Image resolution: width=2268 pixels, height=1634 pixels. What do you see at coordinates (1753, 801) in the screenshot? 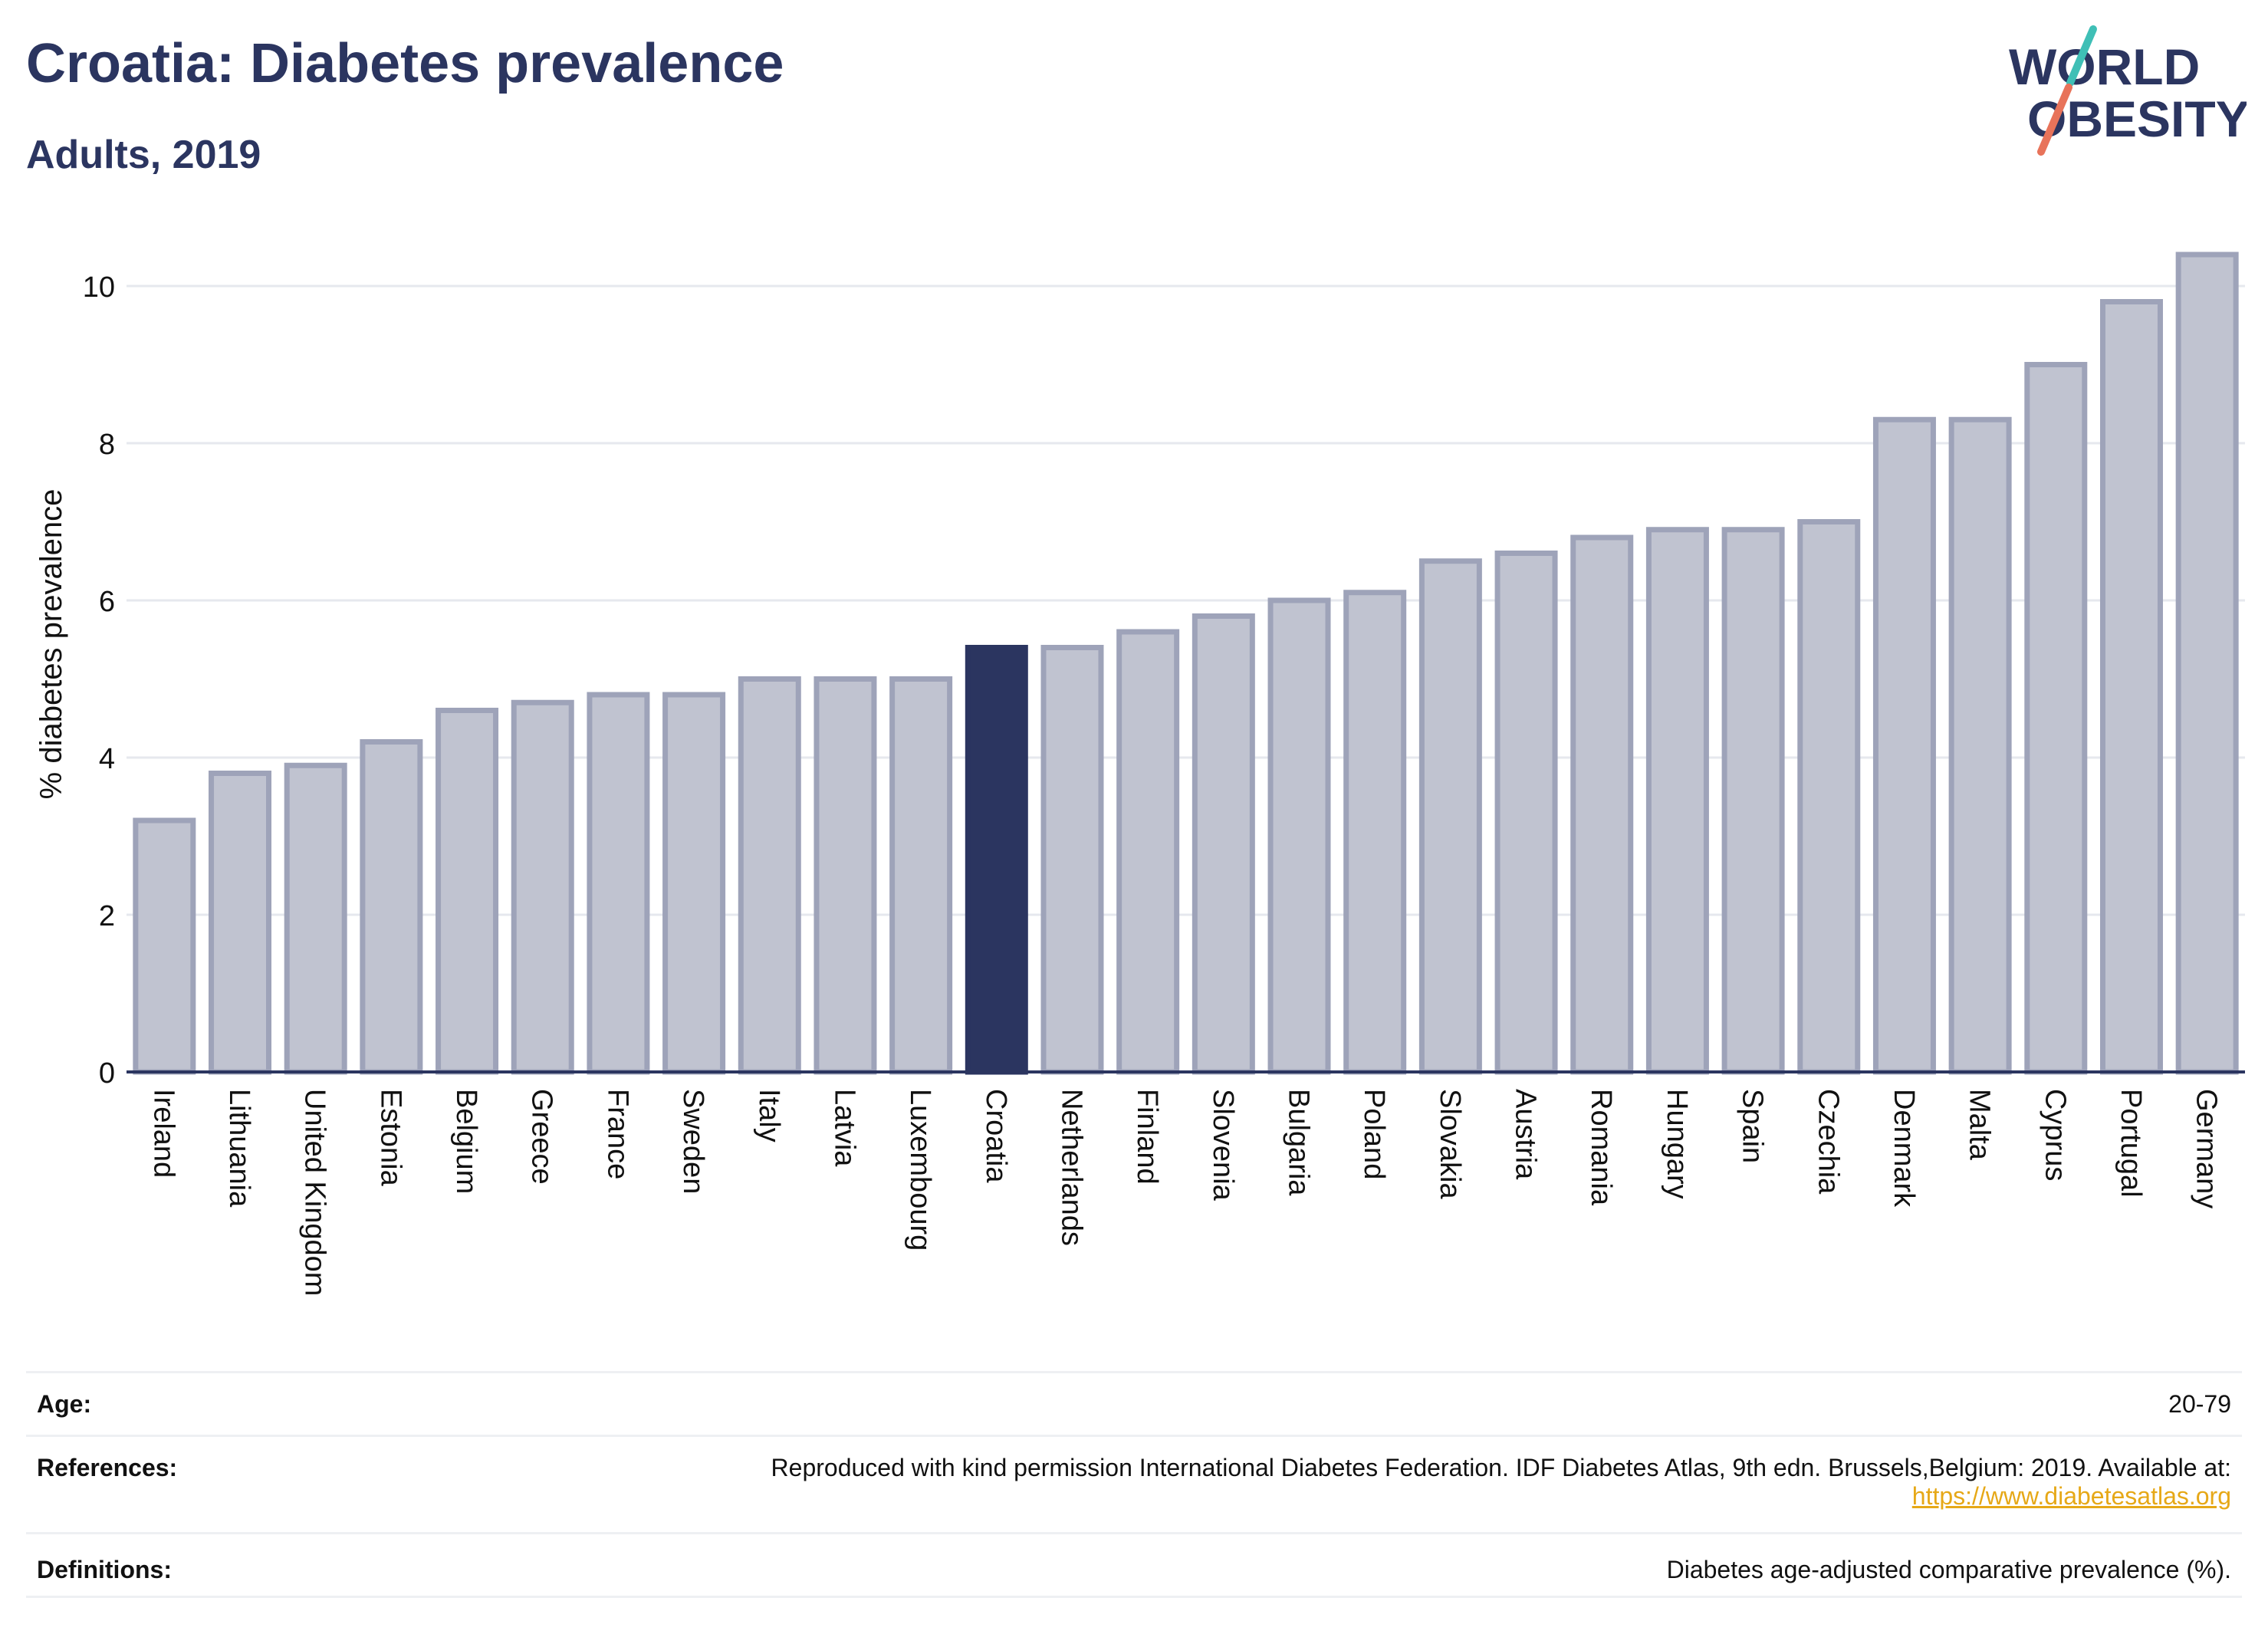
I see `bar-spain` at bounding box center [1753, 801].